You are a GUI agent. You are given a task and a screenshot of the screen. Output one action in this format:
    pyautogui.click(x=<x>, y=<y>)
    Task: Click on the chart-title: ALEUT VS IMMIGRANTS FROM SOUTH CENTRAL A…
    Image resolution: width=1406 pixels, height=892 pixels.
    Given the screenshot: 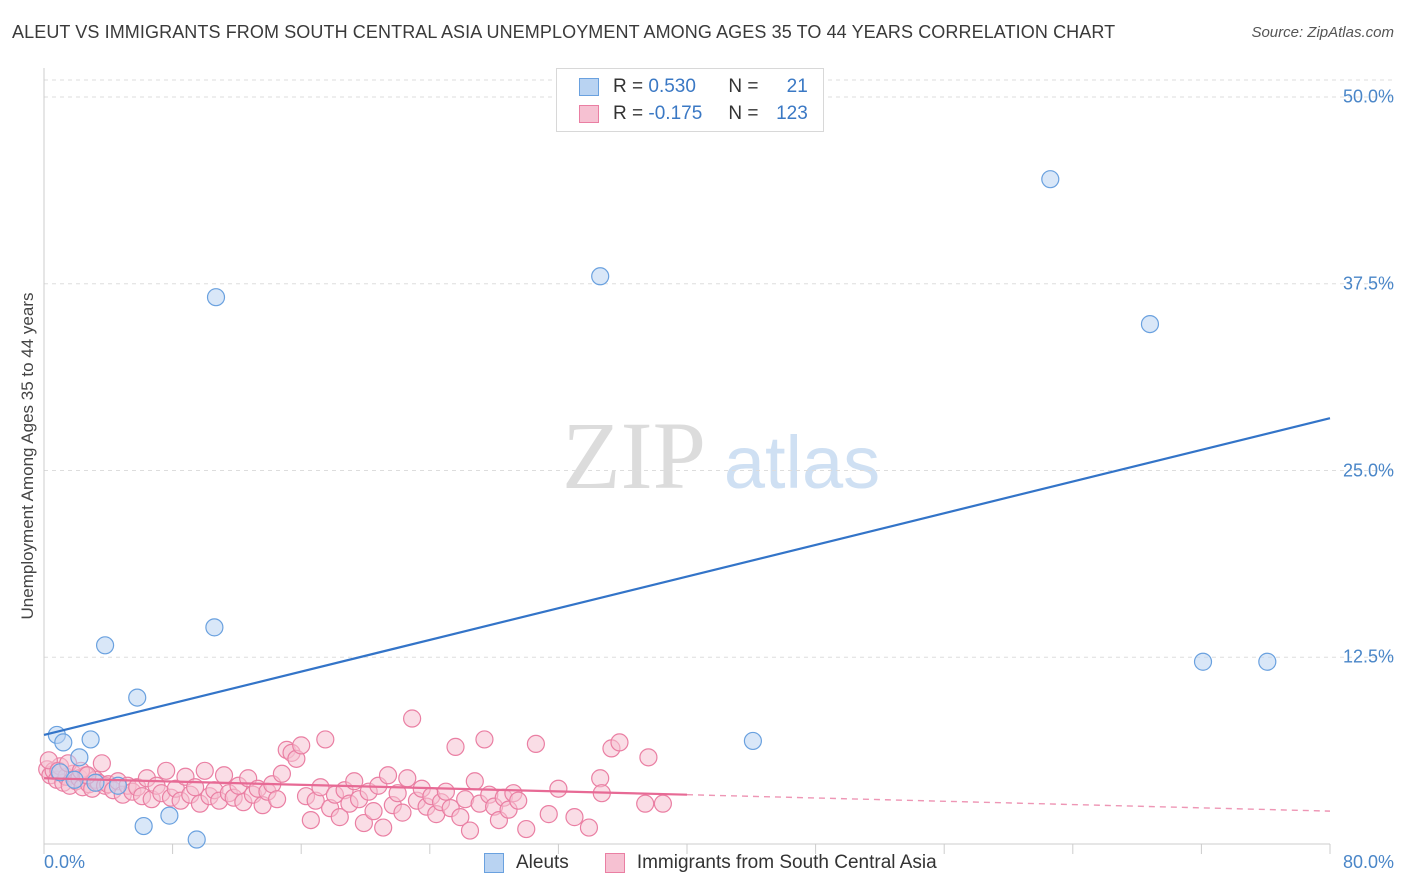 What is the action you would take?
    pyautogui.click(x=564, y=32)
    